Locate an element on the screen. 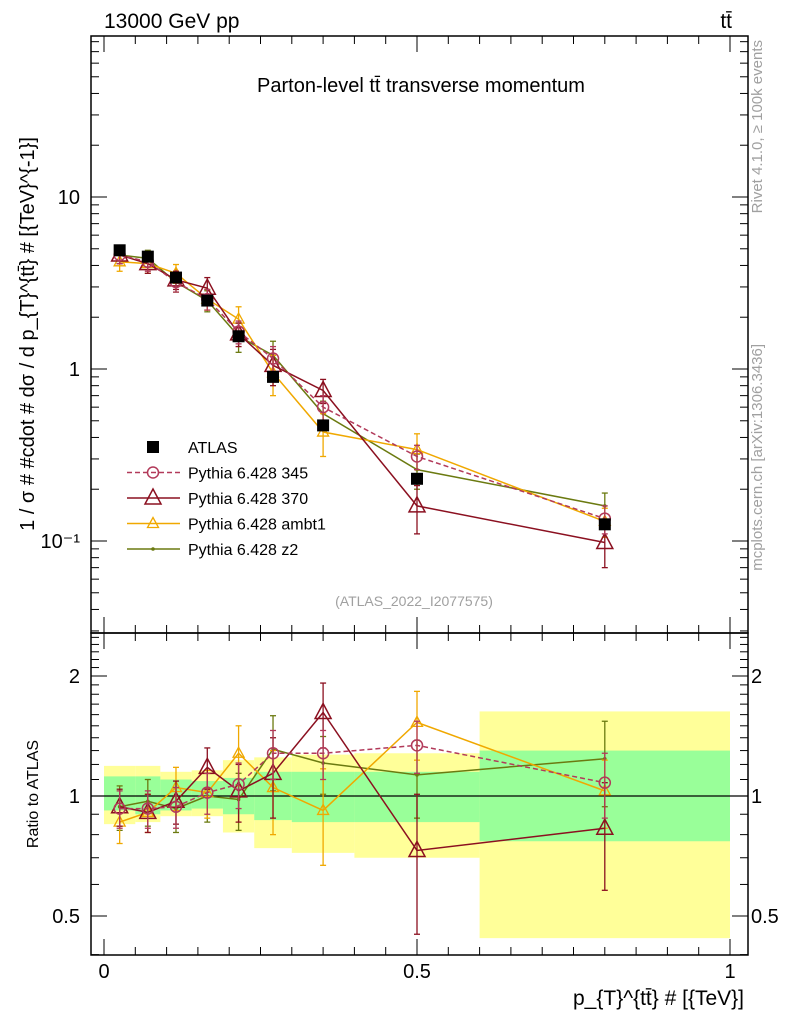 The width and height of the screenshot is (786, 1024). main-title: Parton-level tt̄ transverse momentum is located at coordinates (421, 86).